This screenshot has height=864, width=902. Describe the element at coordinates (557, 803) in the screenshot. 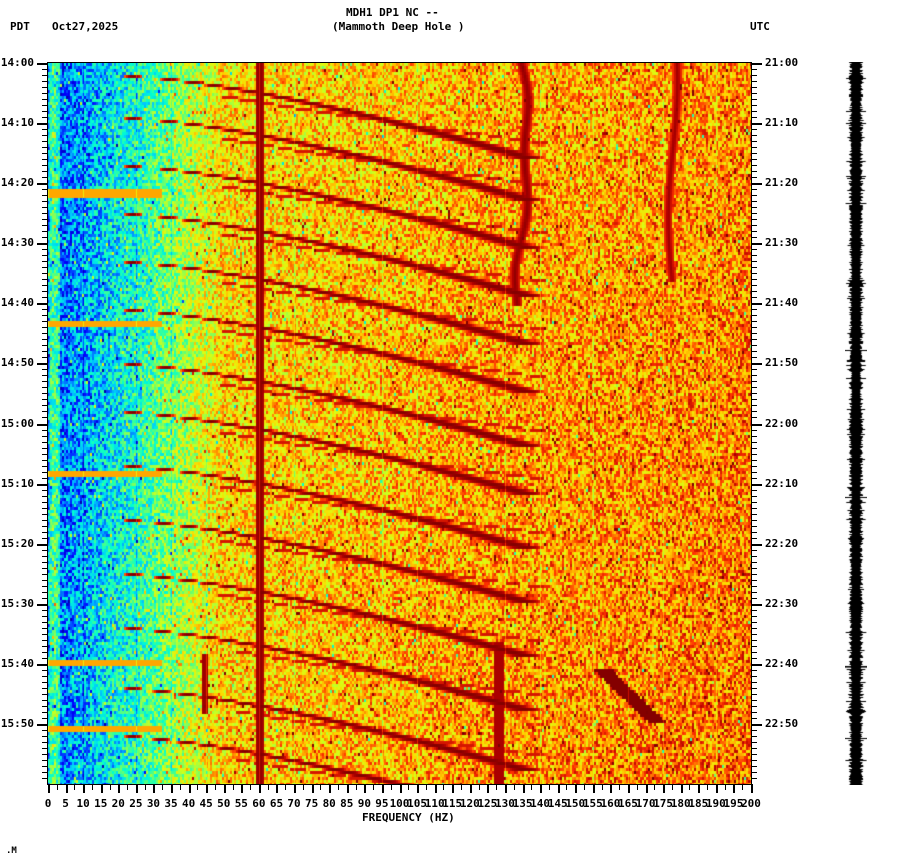

I see `frequency-tick-label: 145` at that location.